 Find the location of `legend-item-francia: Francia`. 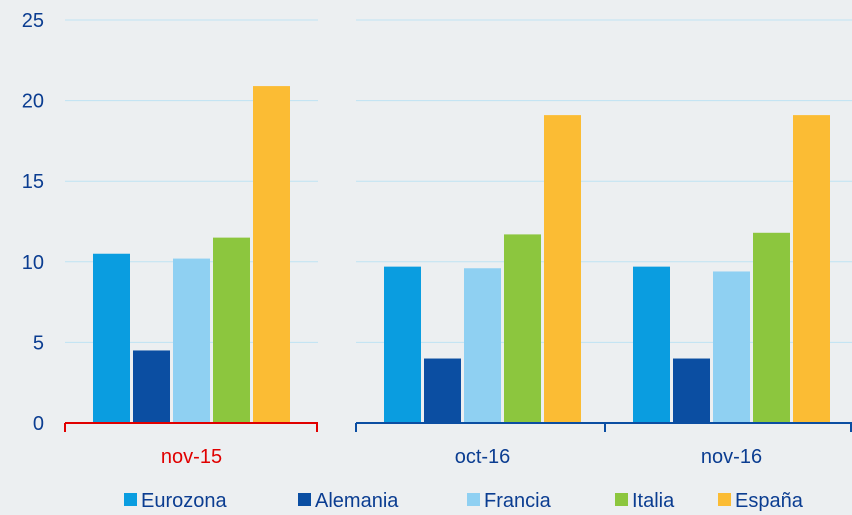

legend-item-francia: Francia is located at coordinates (509, 501).